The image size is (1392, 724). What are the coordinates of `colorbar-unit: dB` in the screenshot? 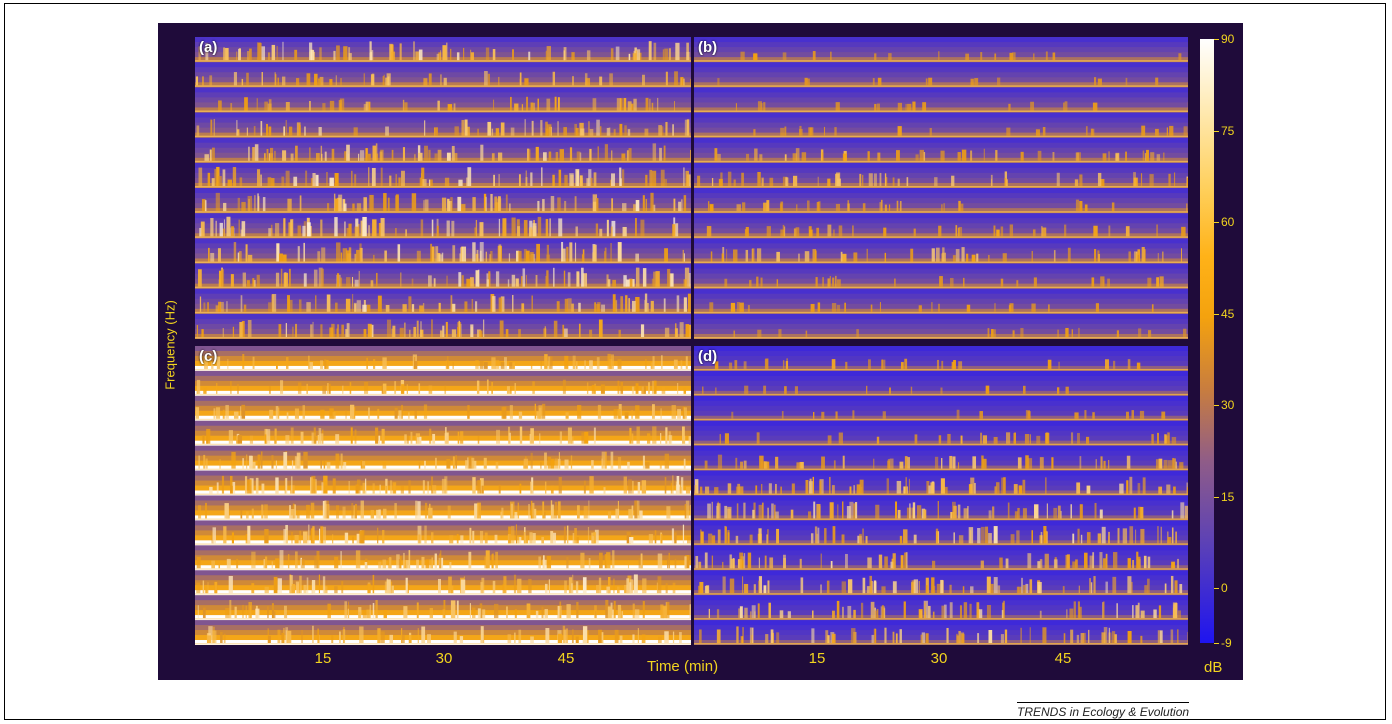 It's located at (1213, 667).